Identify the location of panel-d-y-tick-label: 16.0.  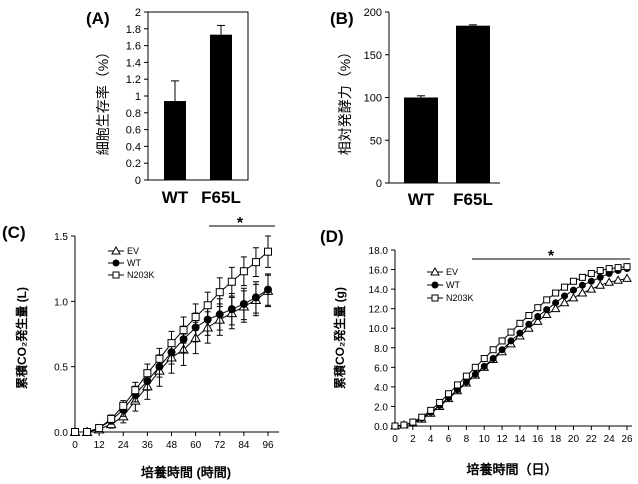
(379, 271).